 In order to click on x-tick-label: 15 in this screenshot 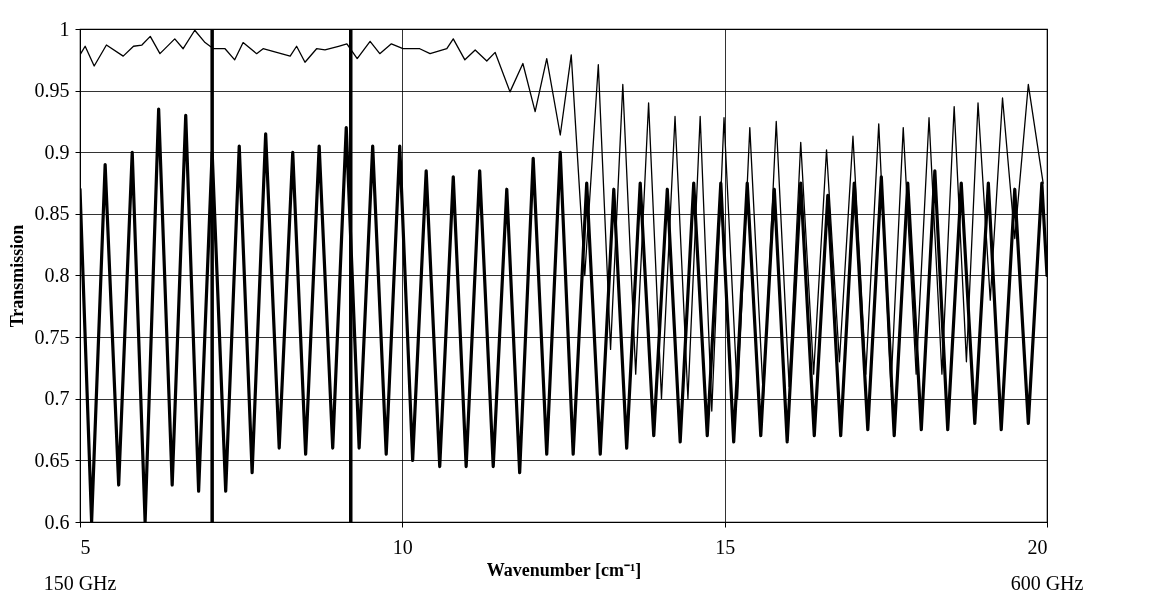, I will do `click(725, 546)`.